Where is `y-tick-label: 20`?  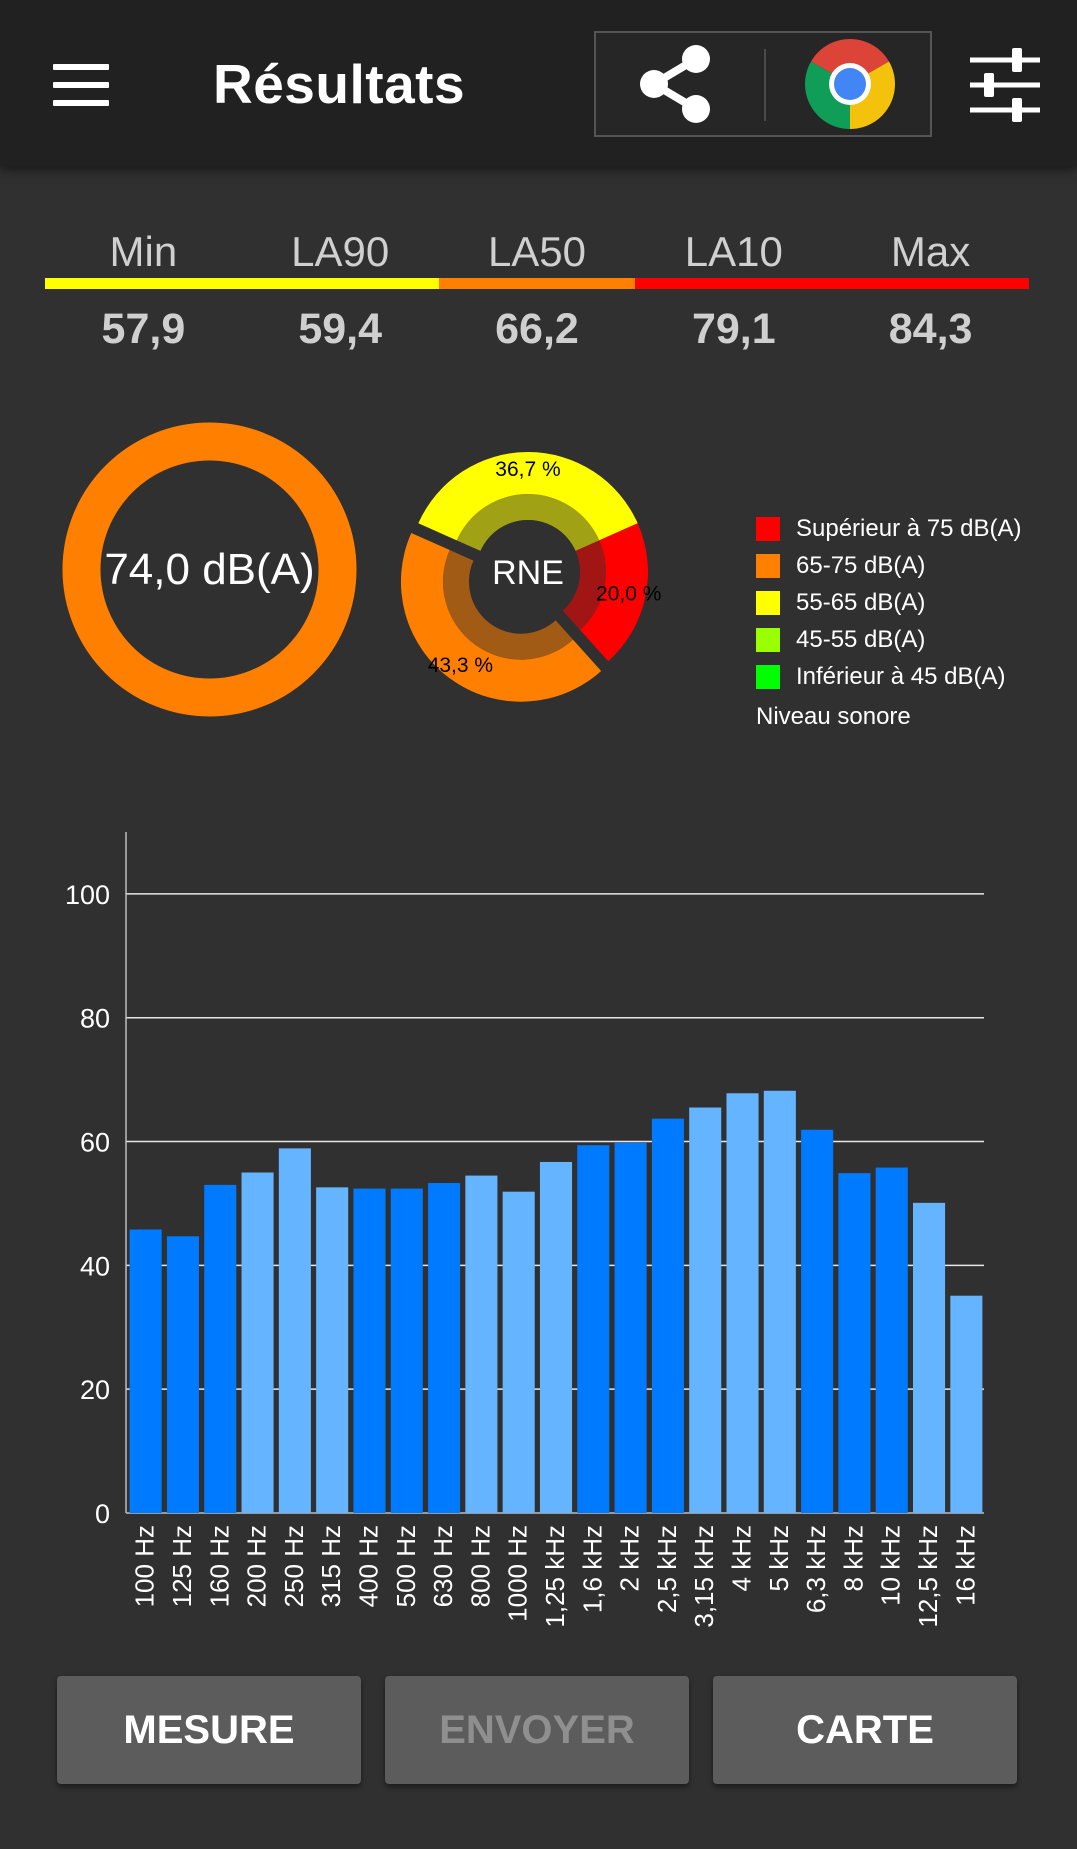
y-tick-label: 20 is located at coordinates (95, 1390).